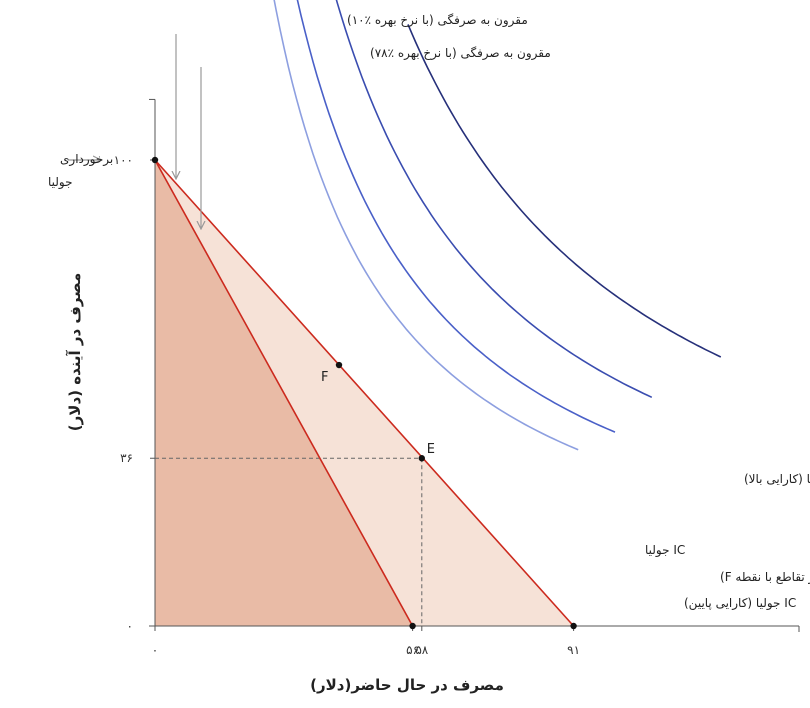 Image resolution: width=810 pixels, height=708 pixels. I want to click on point-label-f: F, so click(324, 377).